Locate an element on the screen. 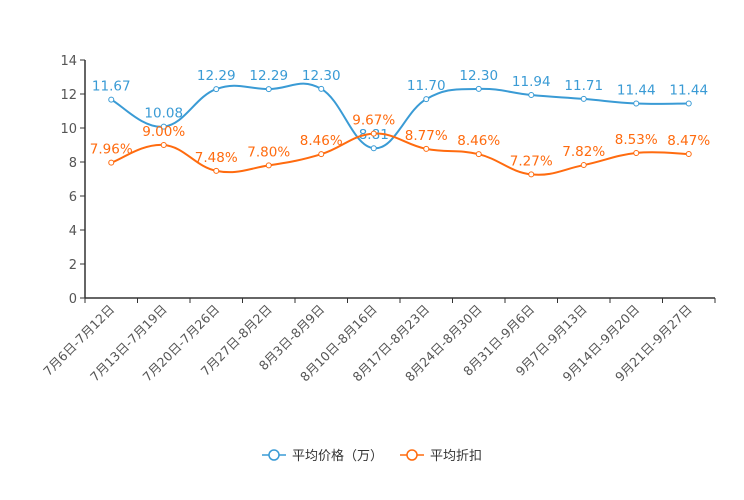 The image size is (744, 500). data-label: 7.48% is located at coordinates (216, 158).